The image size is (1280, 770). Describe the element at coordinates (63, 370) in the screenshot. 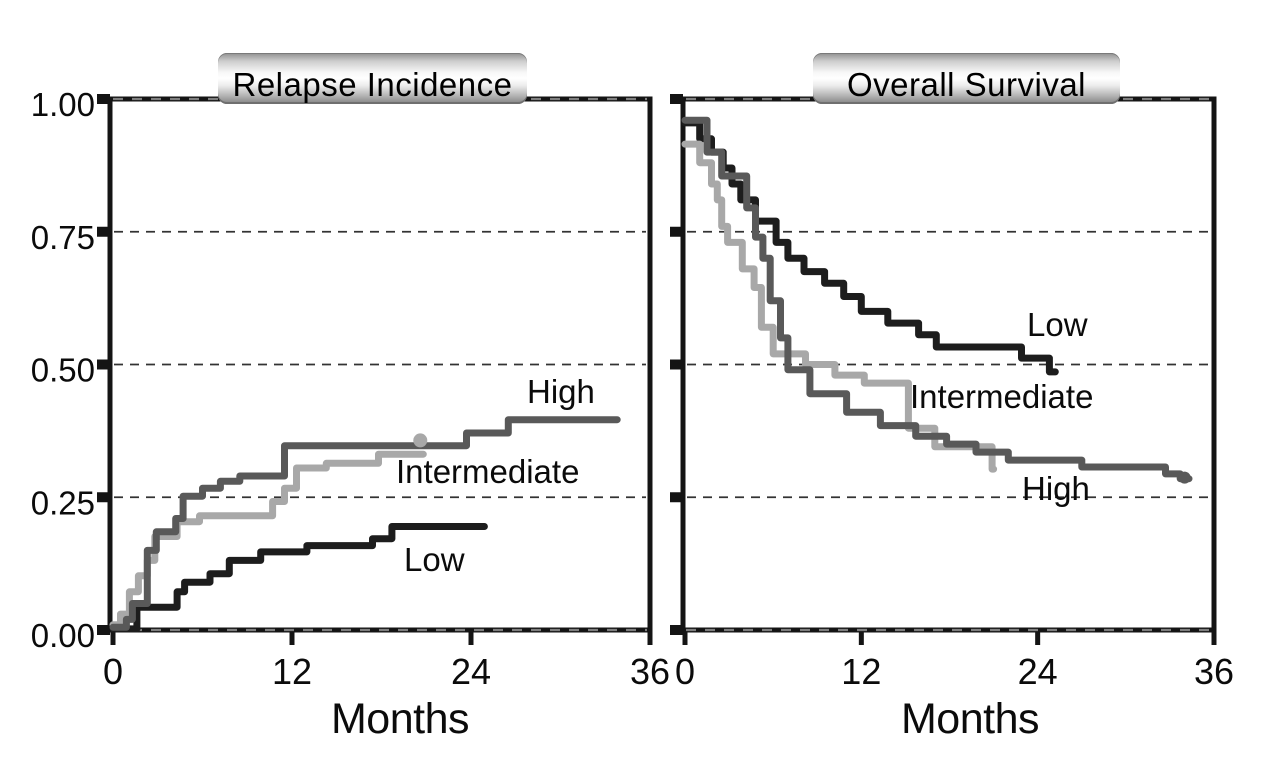

I see `y-tick-label-0.50: 0.50` at that location.